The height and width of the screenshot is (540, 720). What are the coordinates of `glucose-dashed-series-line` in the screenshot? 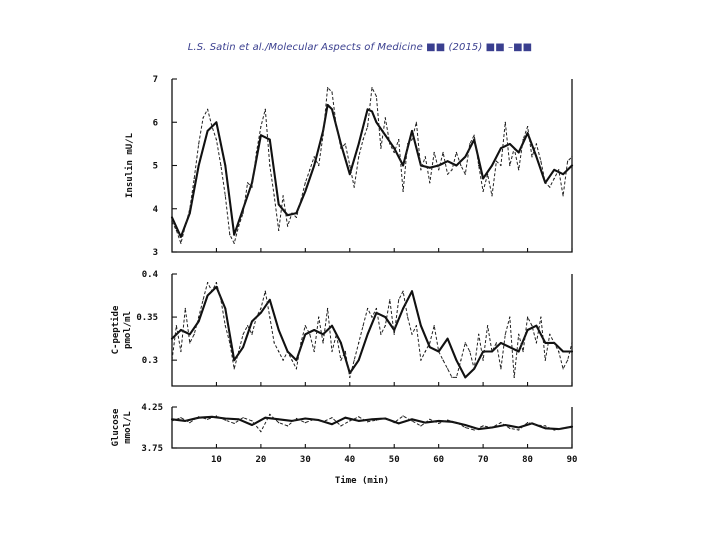 It's located at (372, 423).